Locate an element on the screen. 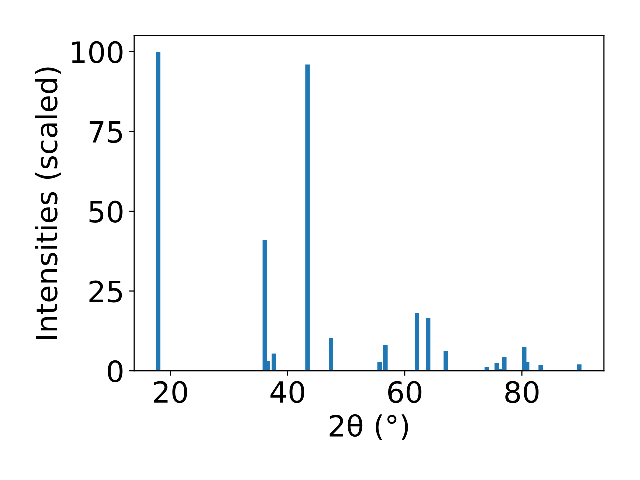 This screenshot has width=640, height=480. y-tick-label: 75 is located at coordinates (106, 133).